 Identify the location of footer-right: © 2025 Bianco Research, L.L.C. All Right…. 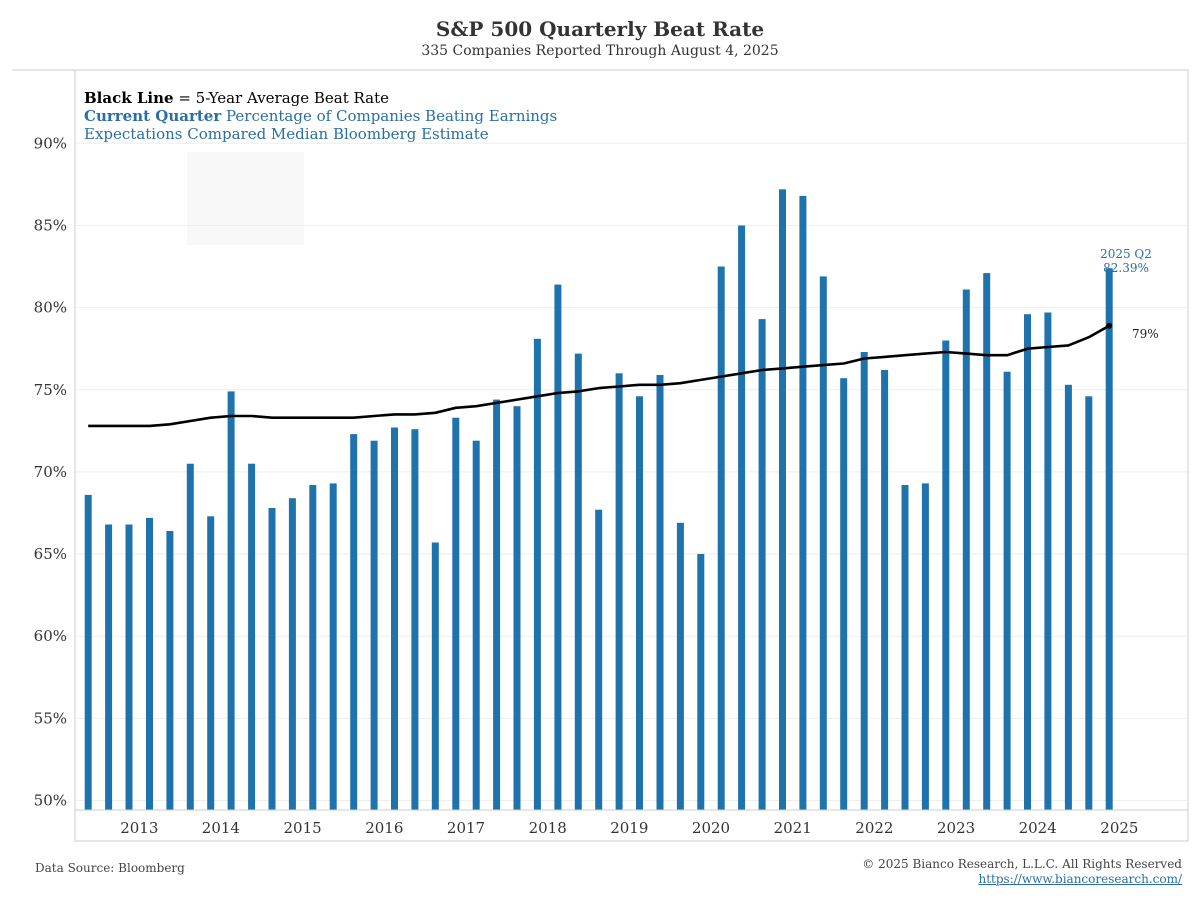
(1022, 872).